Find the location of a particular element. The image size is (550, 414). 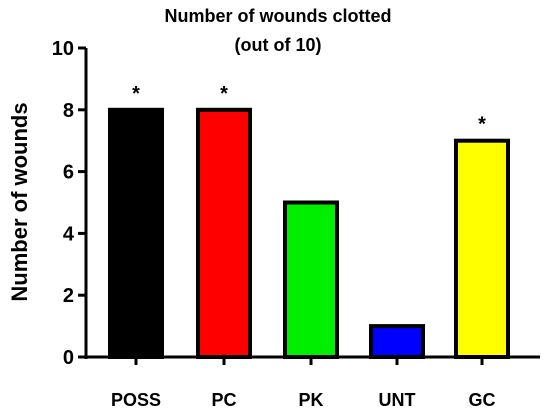

bar-pc is located at coordinates (224, 233).